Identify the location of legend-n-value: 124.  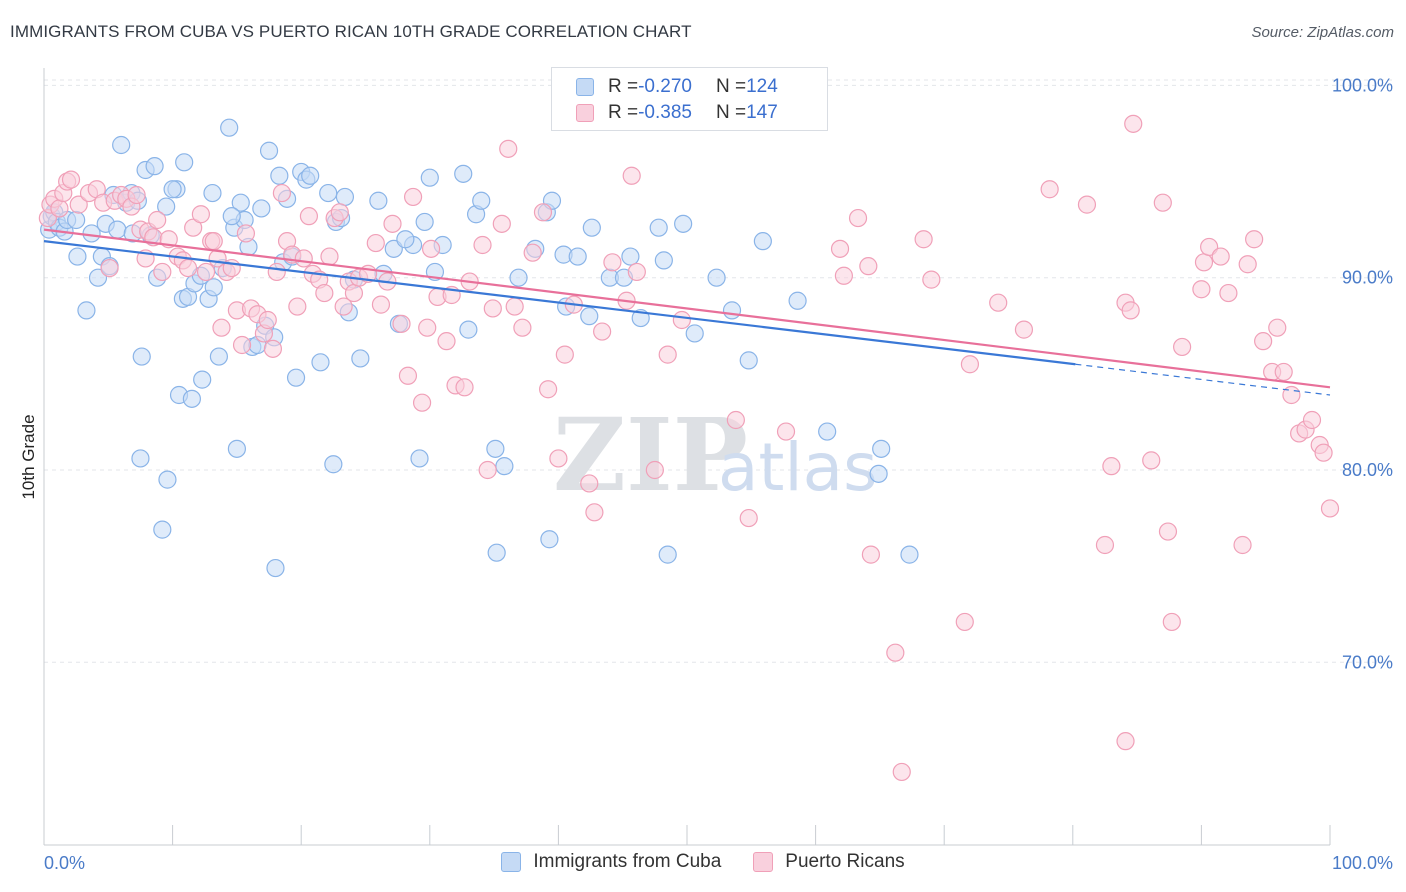
(762, 86).